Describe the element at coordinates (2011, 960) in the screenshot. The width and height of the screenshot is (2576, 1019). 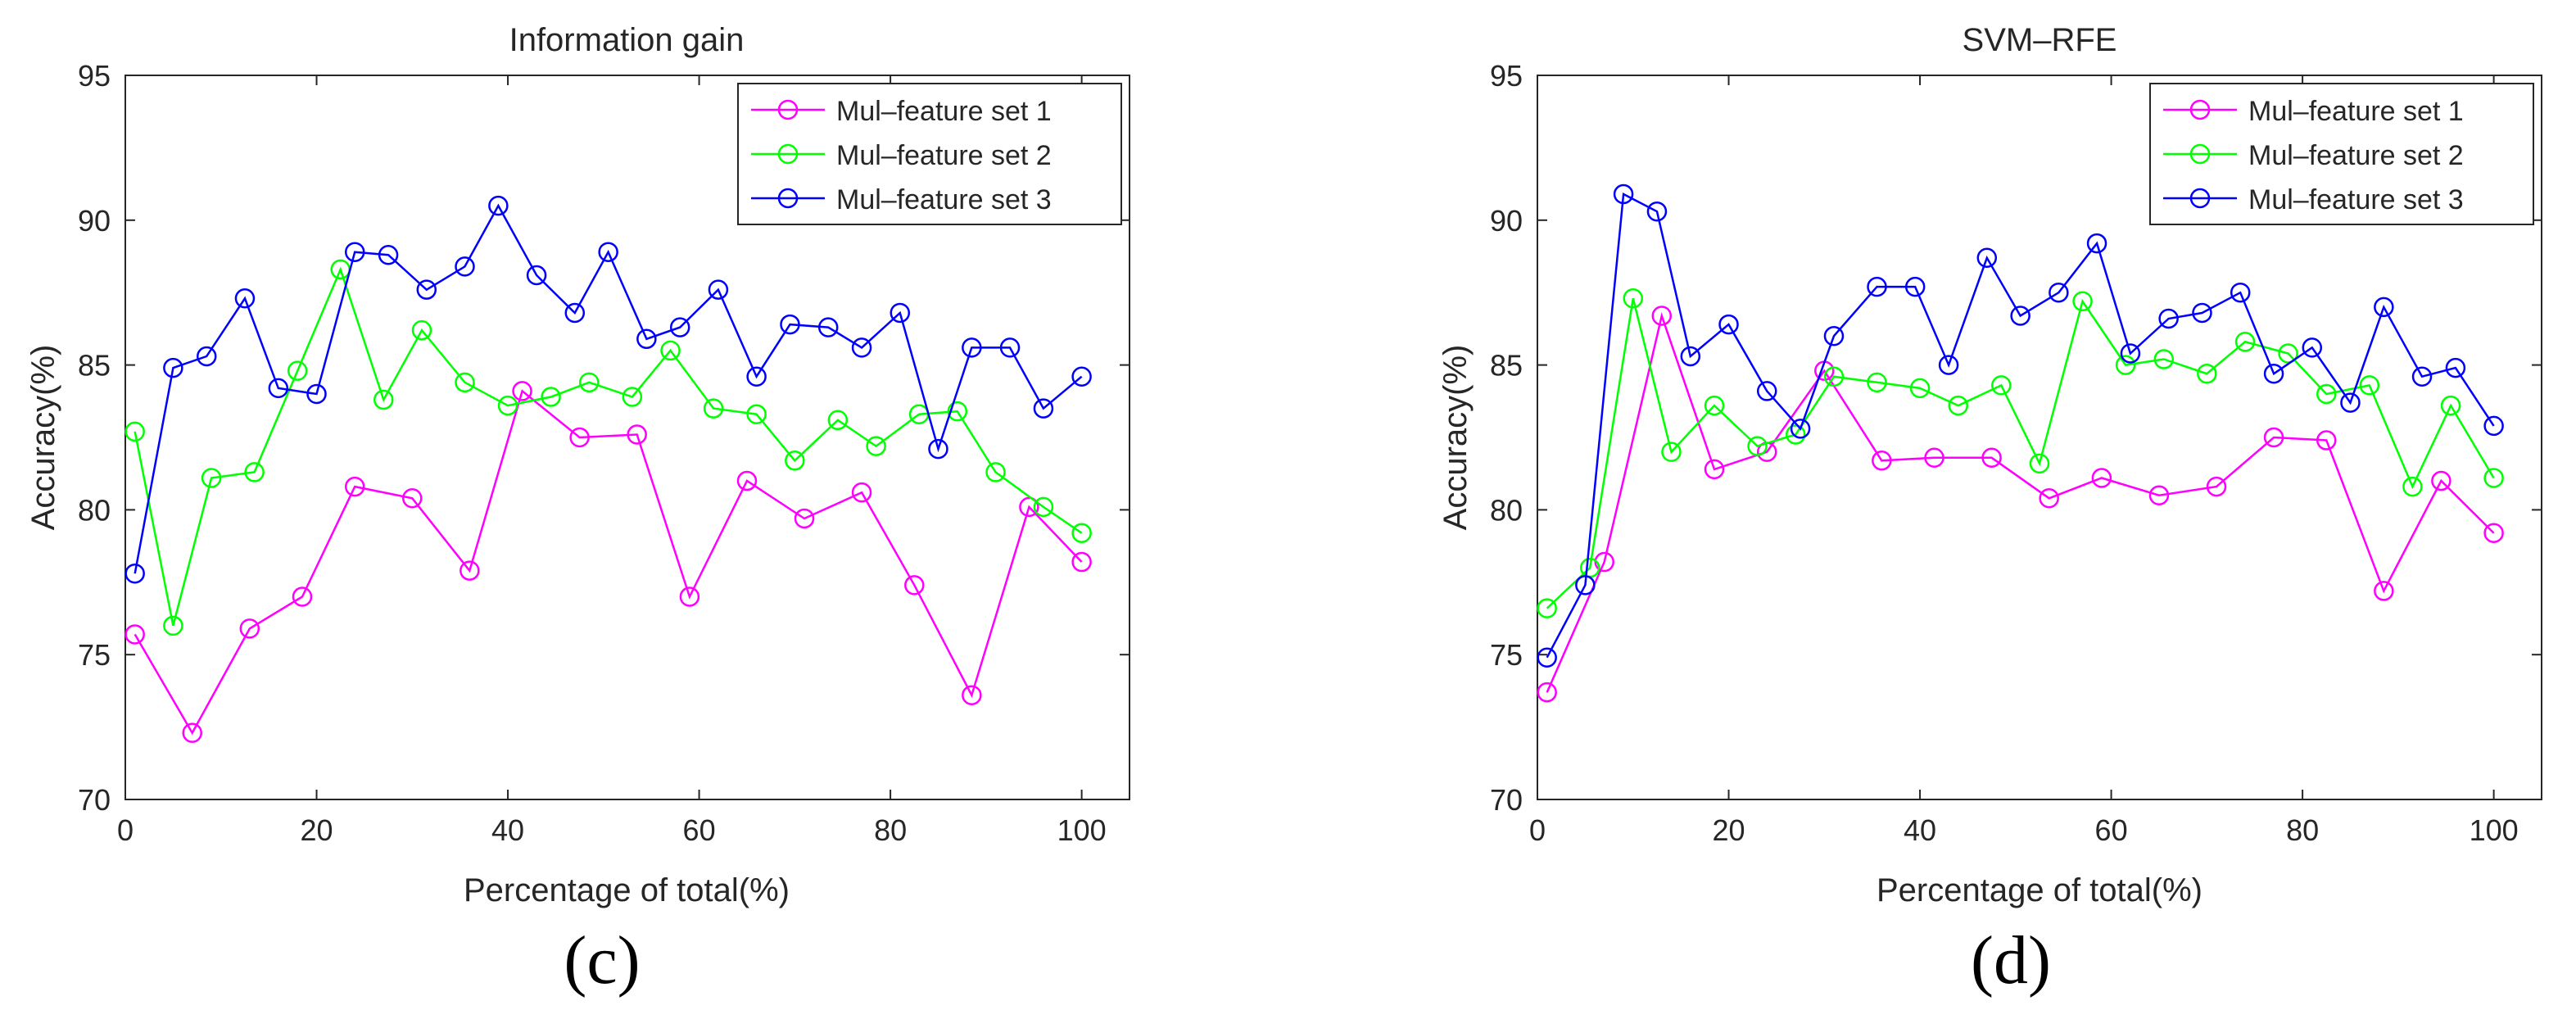
I see `panel-label-d-group: (d)` at that location.